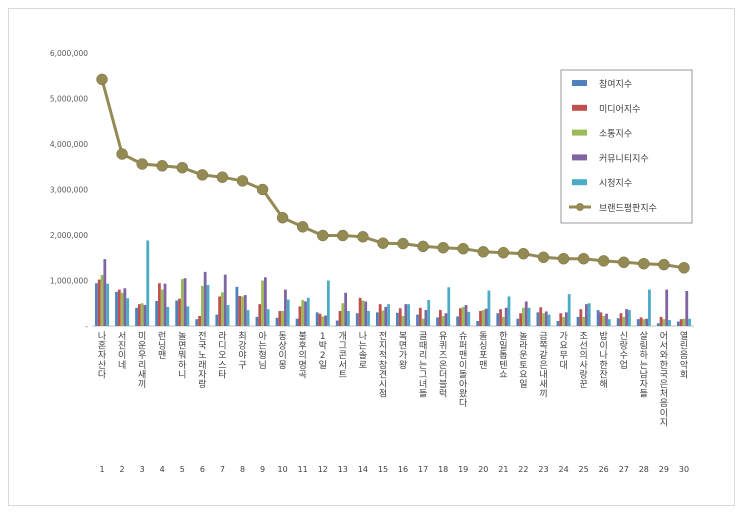 The height and width of the screenshot is (514, 743). I want to click on legend-label: 시청지수, so click(615, 183).